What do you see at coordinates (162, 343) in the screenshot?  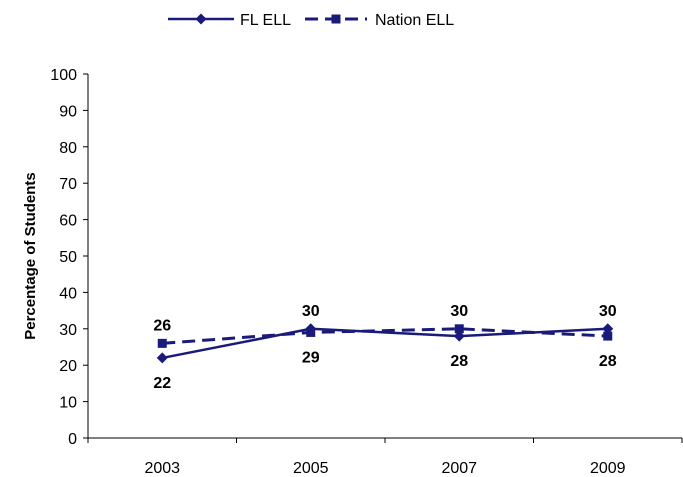 I see `point-nation-ell-2003` at bounding box center [162, 343].